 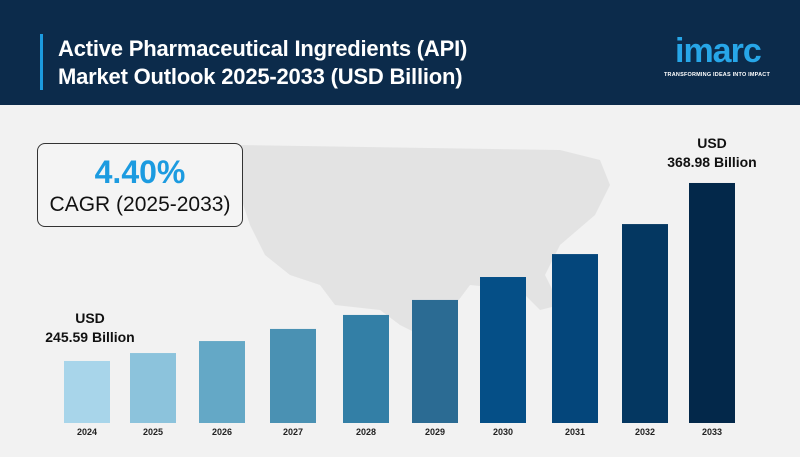 I want to click on x-tick-label: 2030, so click(x=503, y=432).